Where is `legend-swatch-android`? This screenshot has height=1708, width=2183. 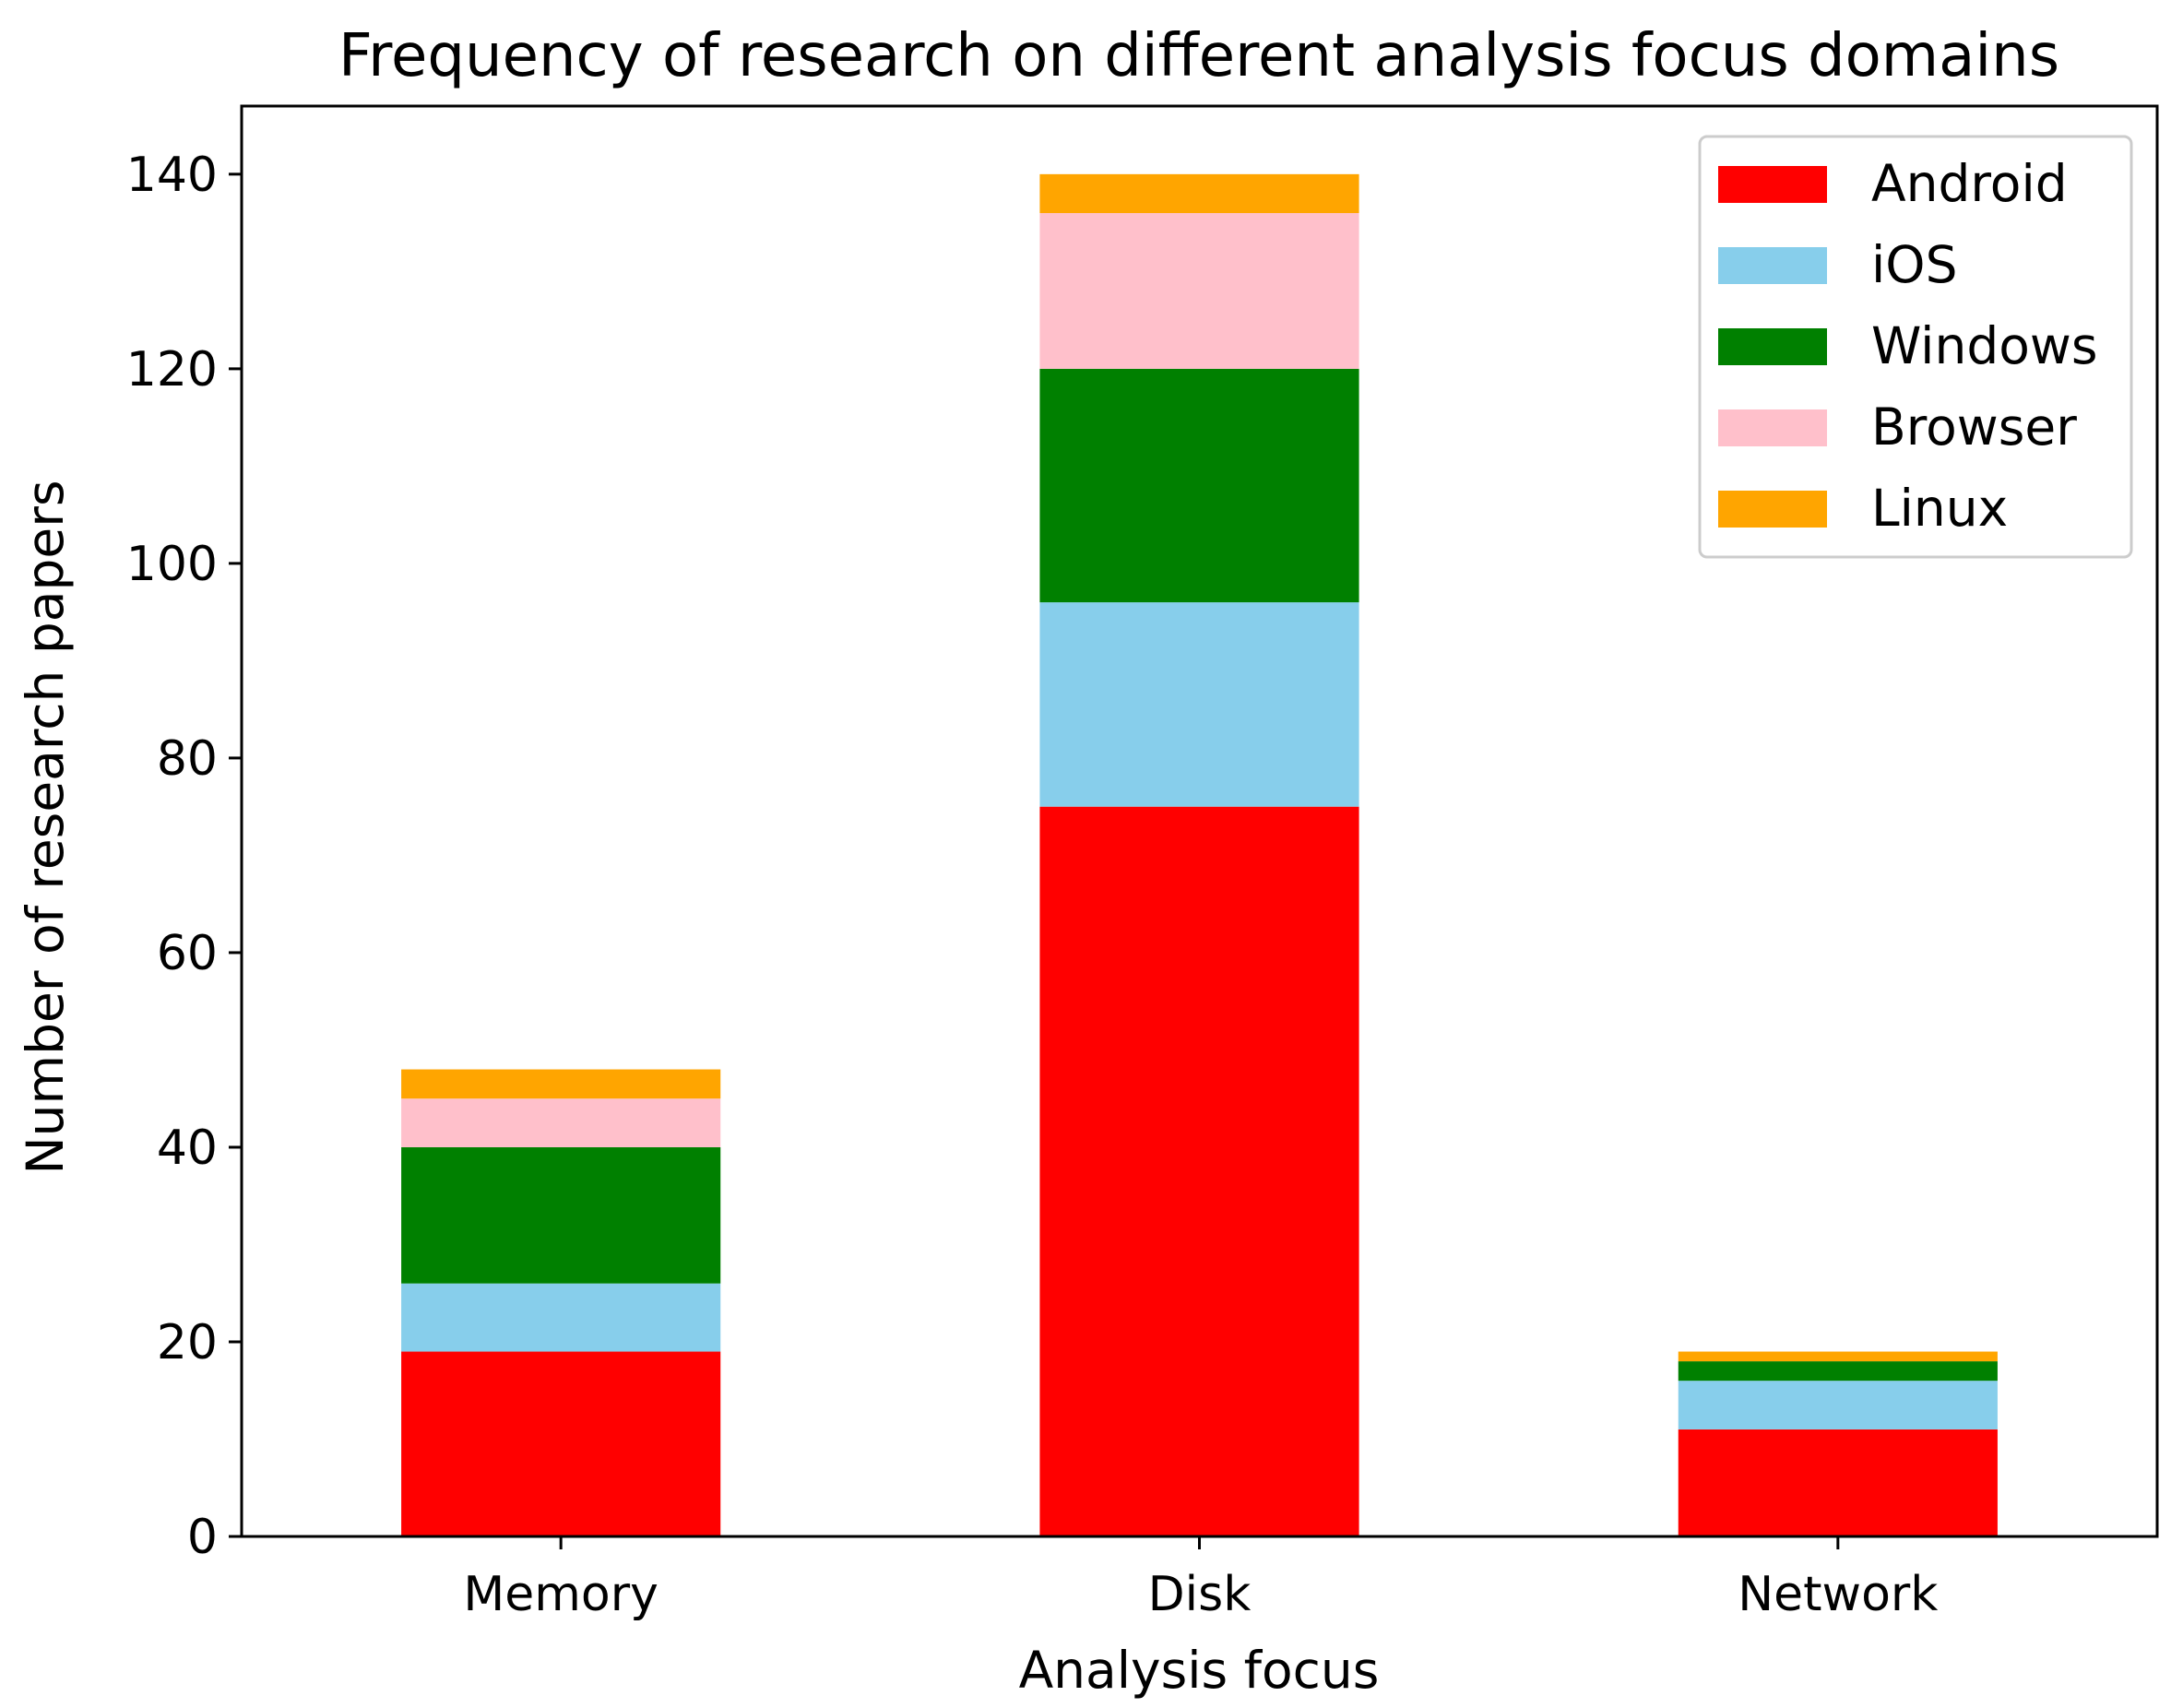 legend-swatch-android is located at coordinates (1773, 184).